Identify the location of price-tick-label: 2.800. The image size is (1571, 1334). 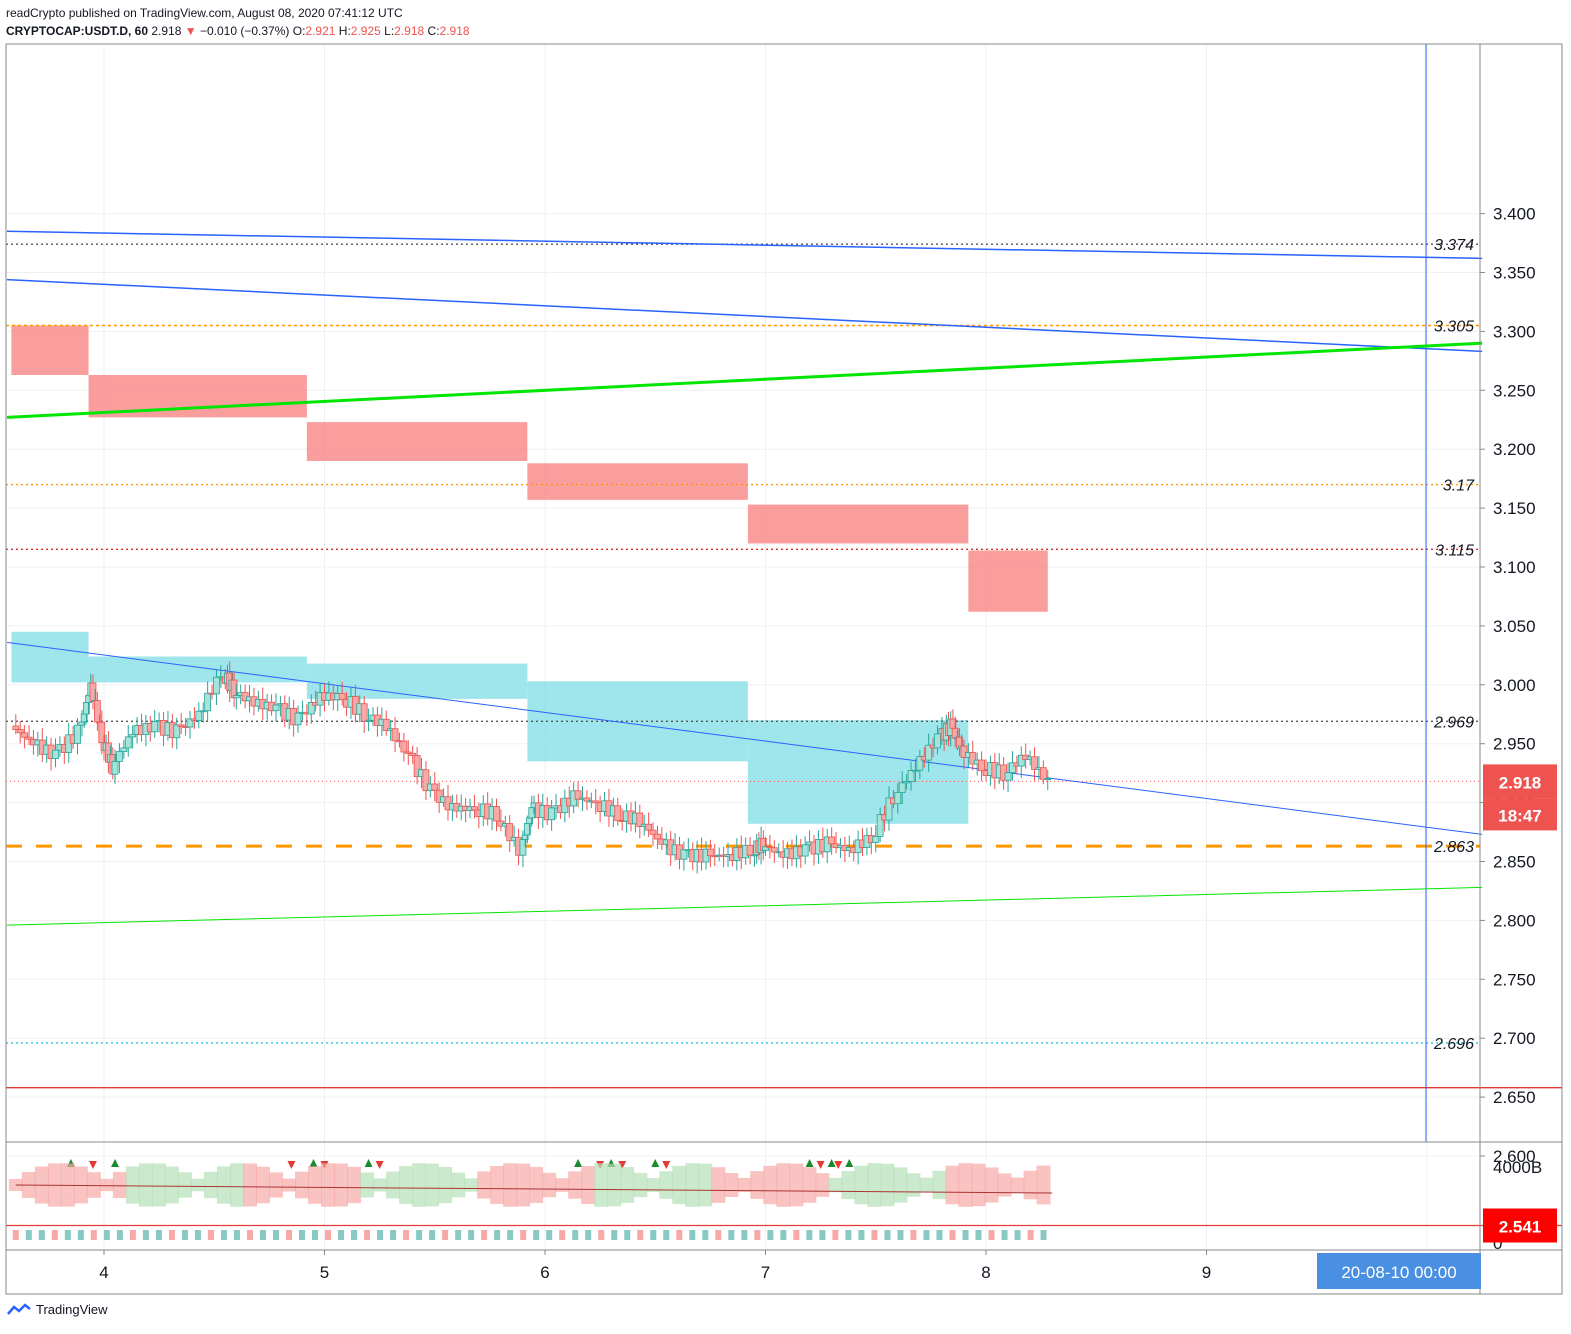
(1514, 920).